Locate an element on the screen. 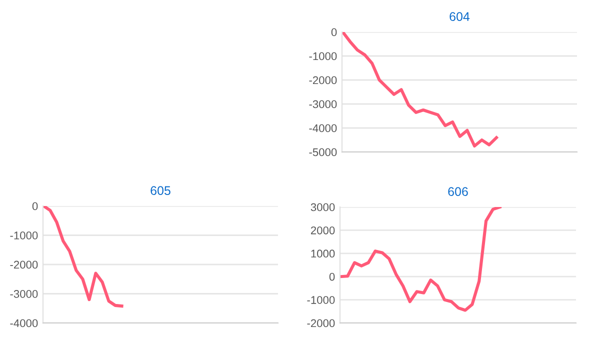 This screenshot has width=605, height=345. chart-title: 604 is located at coordinates (460, 17).